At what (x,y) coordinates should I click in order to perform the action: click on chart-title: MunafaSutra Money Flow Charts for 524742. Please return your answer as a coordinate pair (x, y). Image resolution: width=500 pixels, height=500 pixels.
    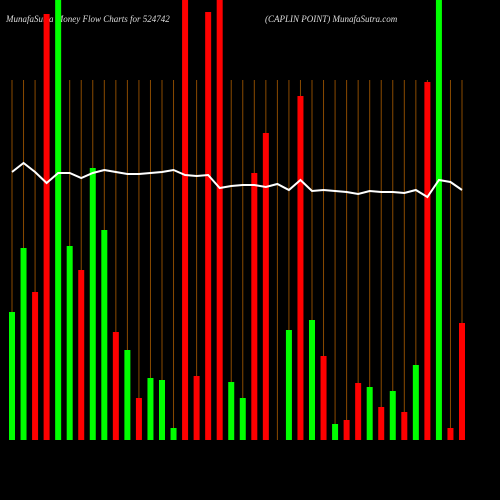
    Looking at the image, I should click on (87, 19).